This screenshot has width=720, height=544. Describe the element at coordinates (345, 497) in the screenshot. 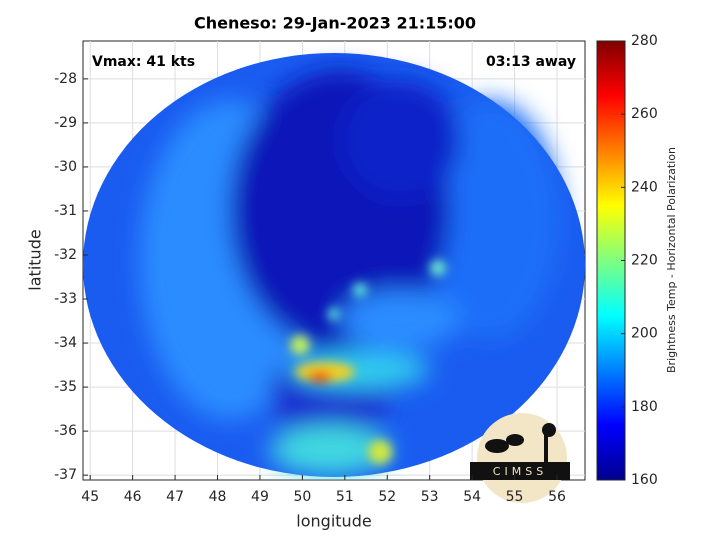

I see `x-tick-label: 51` at that location.